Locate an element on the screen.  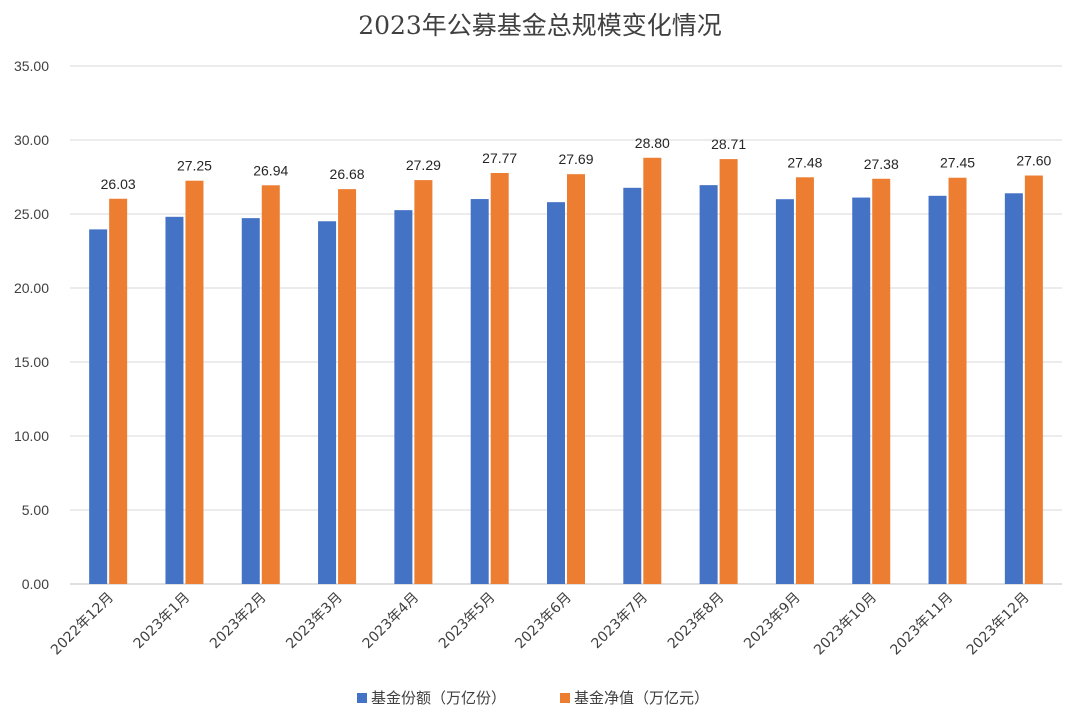
legend: 基金份额（万亿份） 基金净值（万亿元） is located at coordinates (533, 698).